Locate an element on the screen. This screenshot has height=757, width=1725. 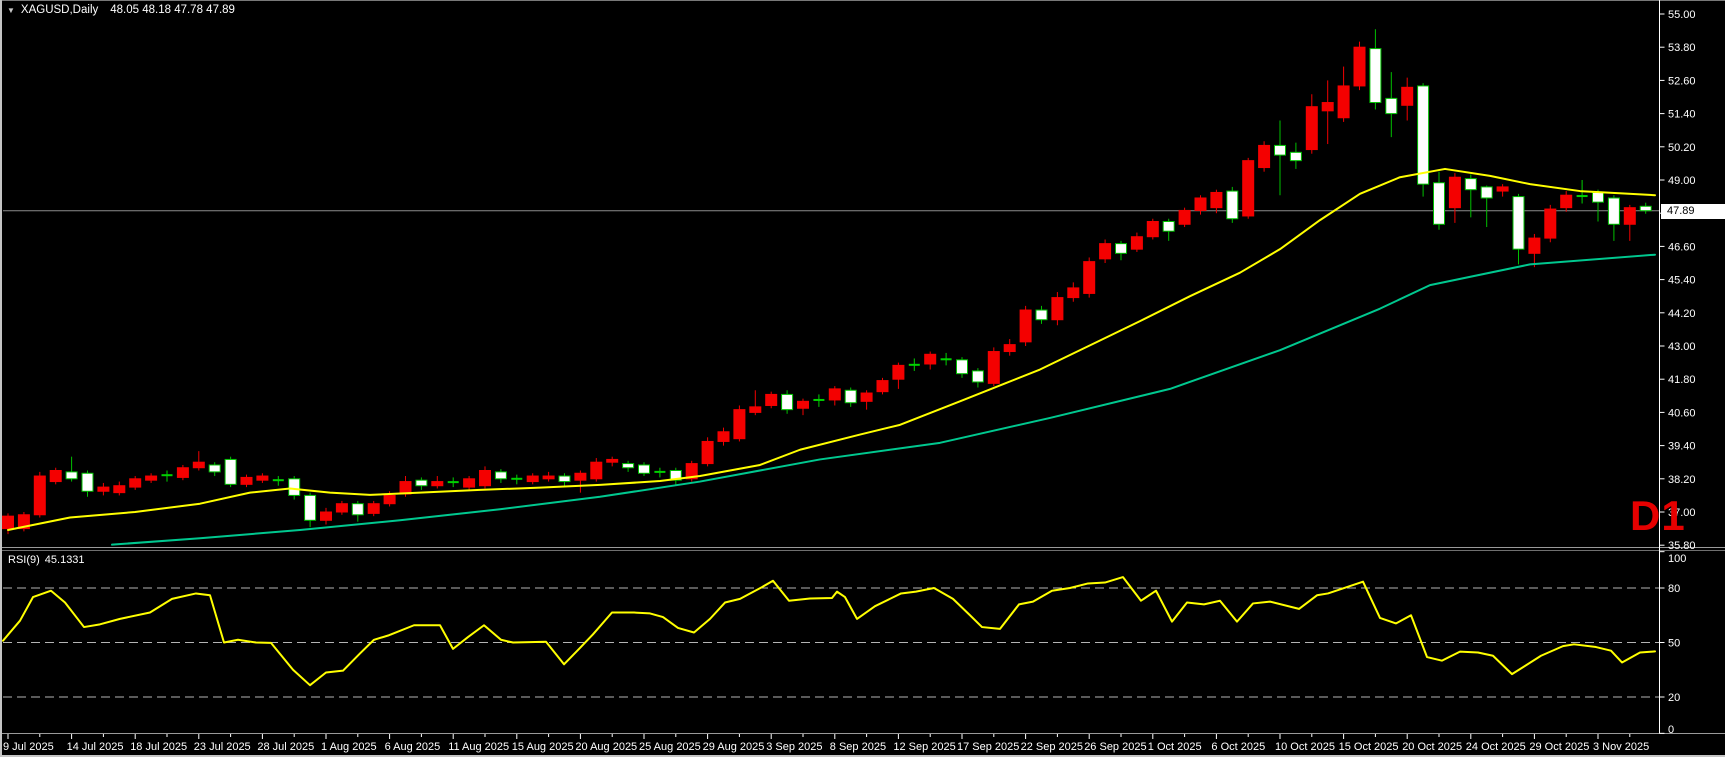
symbol-dropdown-icon: ▼ is located at coordinates (11, 10).